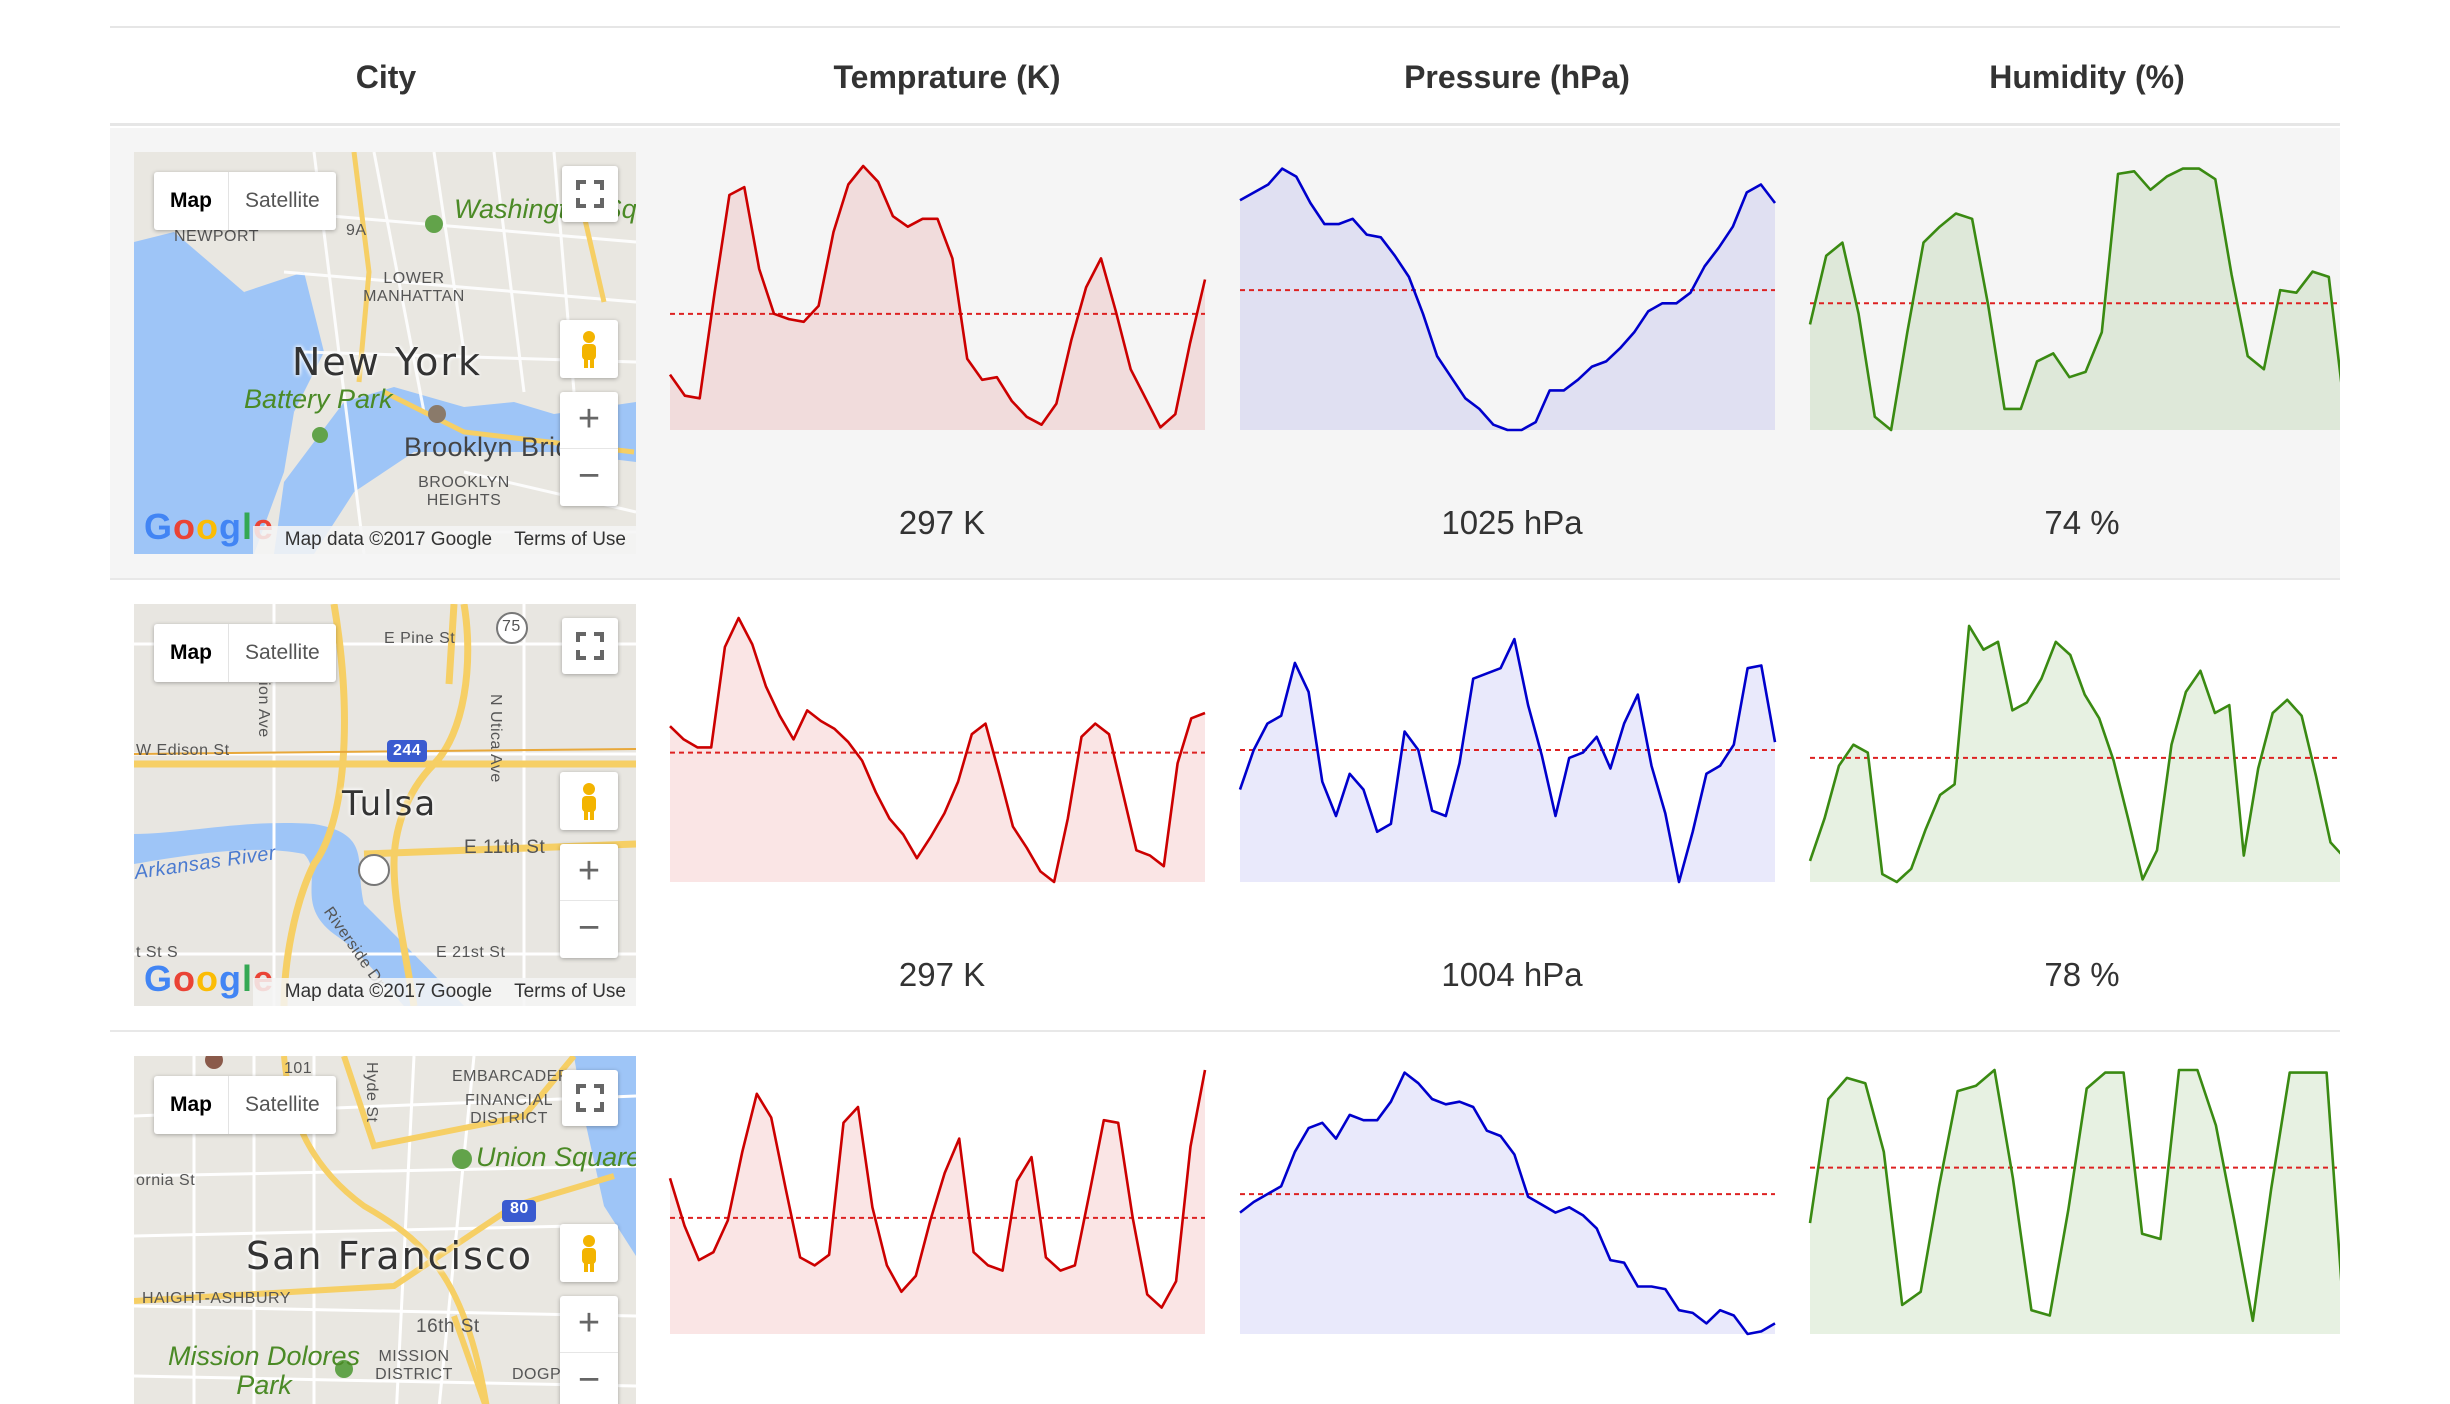  What do you see at coordinates (414, 1365) in the screenshot?
I see `map-label-mission-district: MISSION DISTRICT` at bounding box center [414, 1365].